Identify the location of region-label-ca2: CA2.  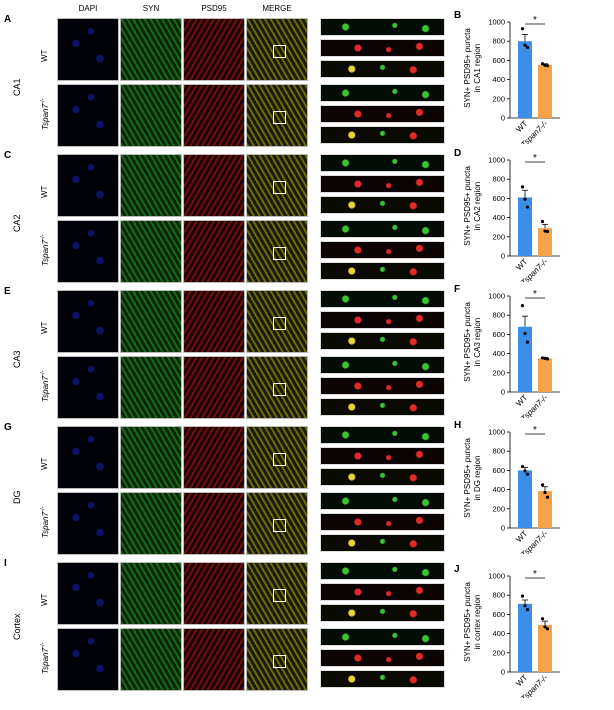
(17, 223).